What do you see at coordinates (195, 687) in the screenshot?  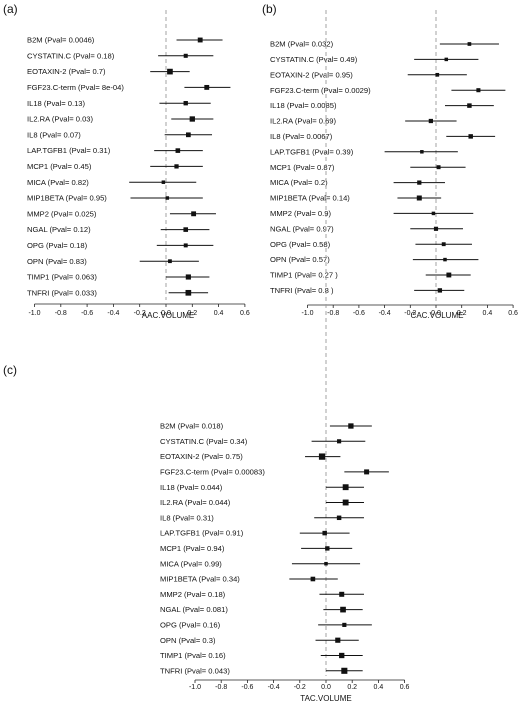 I see `panel-c-x-tick-label: -1.0` at bounding box center [195, 687].